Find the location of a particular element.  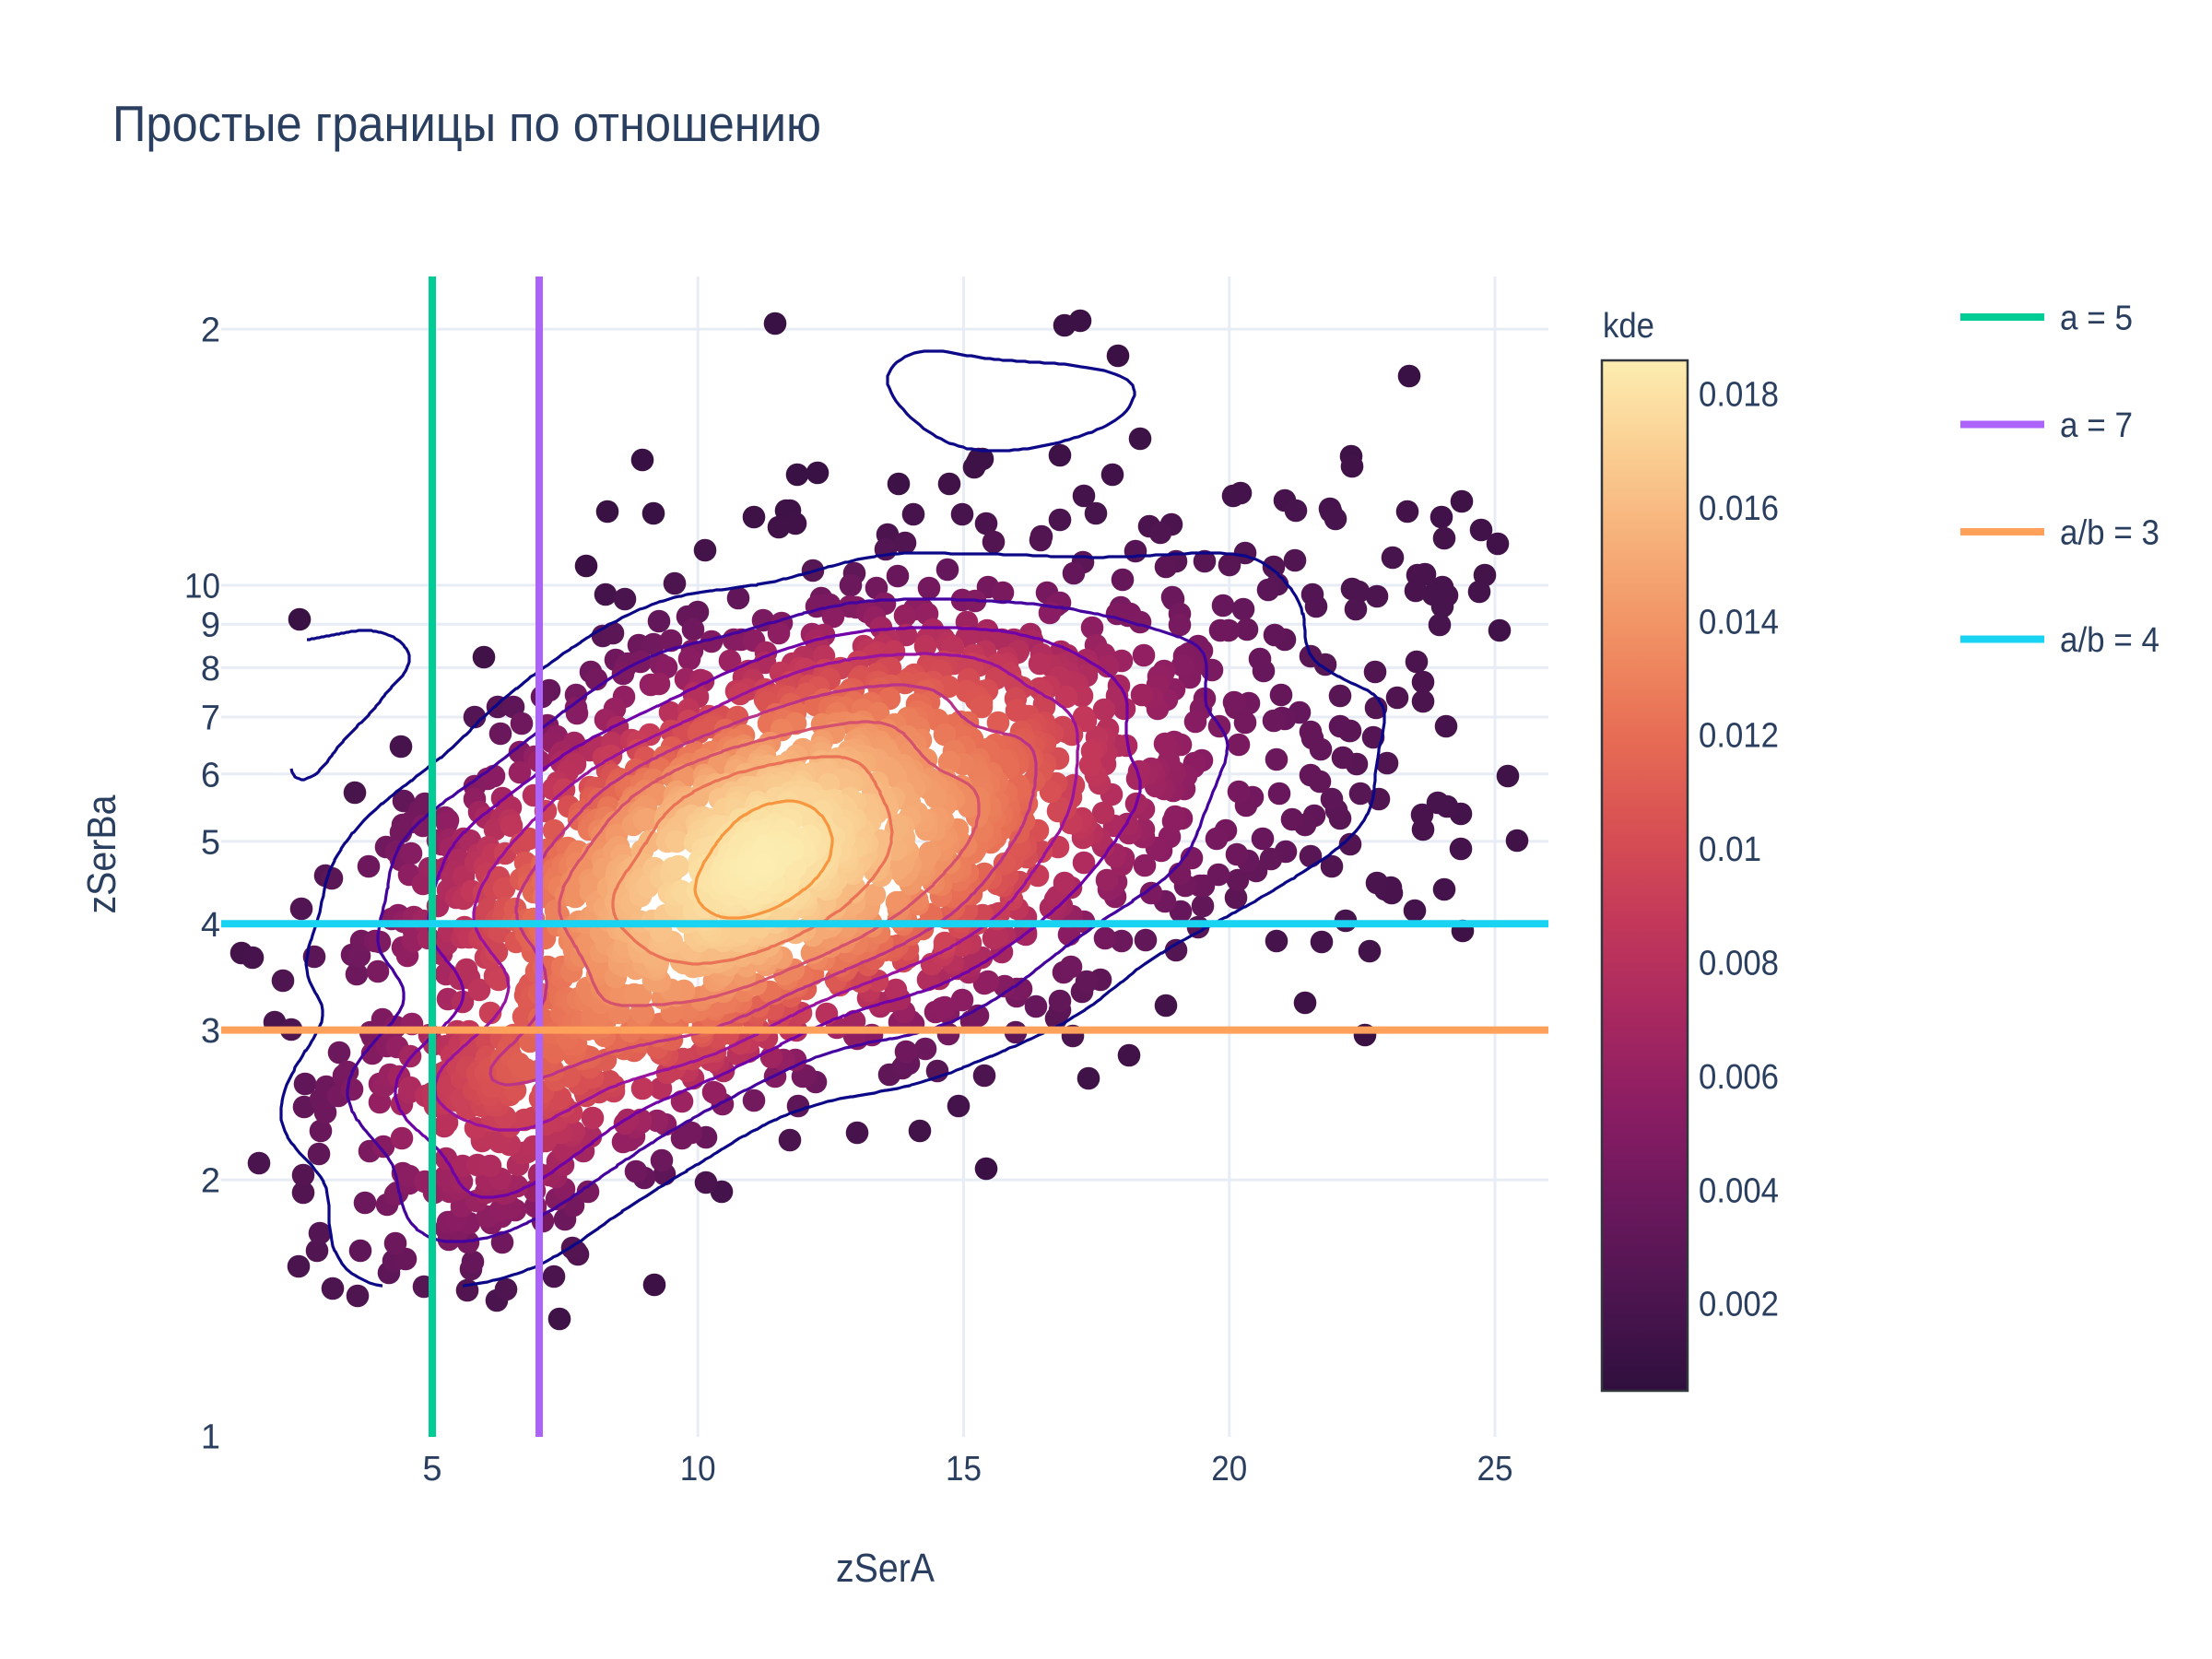

svg-text: 9 is located at coordinates (210, 625).